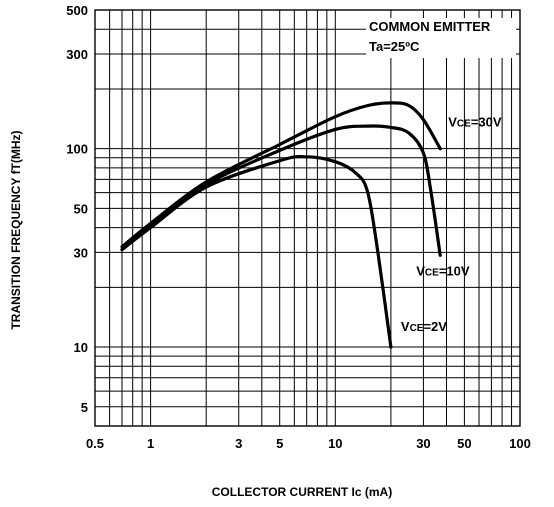  What do you see at coordinates (81, 347) in the screenshot?
I see `y-tick-label: 10` at bounding box center [81, 347].